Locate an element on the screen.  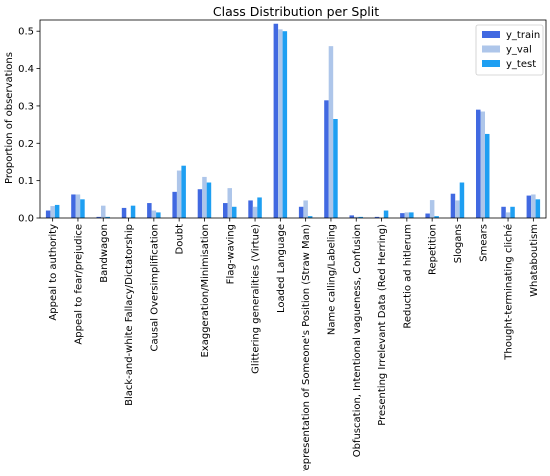
x-tick-label: Exaggeration/Minimisation is located at coordinates (205, 291).